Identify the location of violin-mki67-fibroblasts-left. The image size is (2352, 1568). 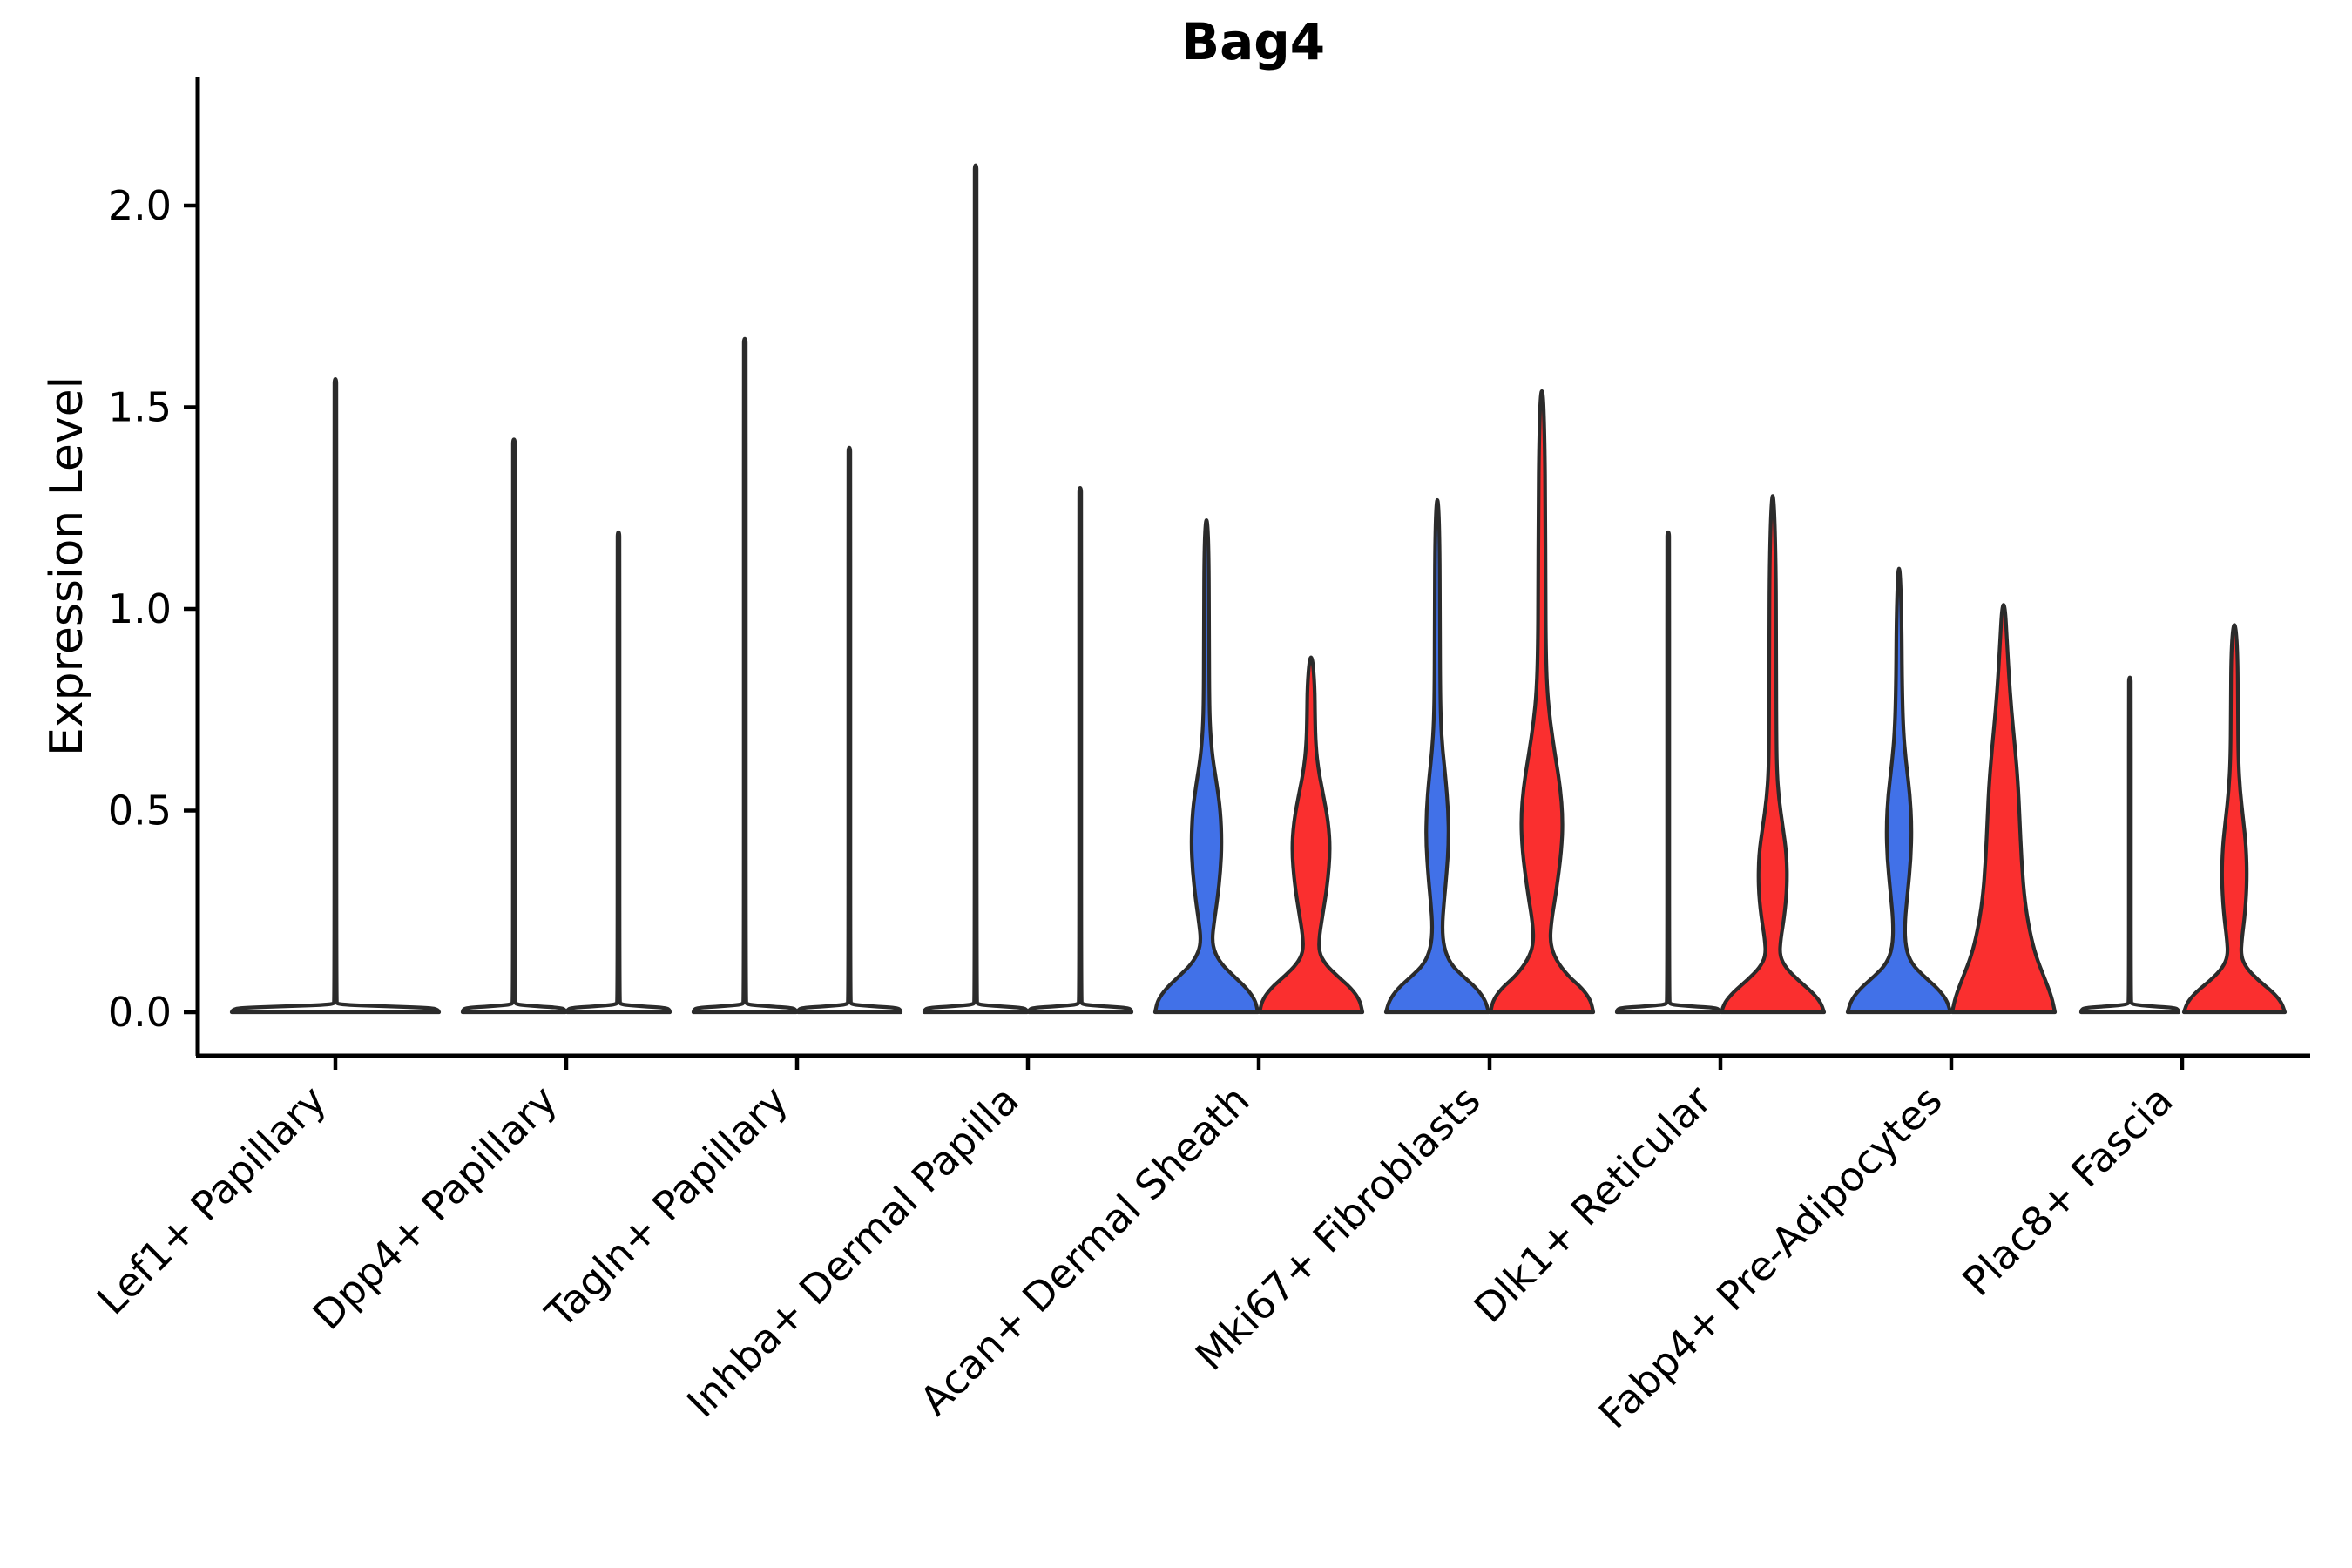
(1437, 756).